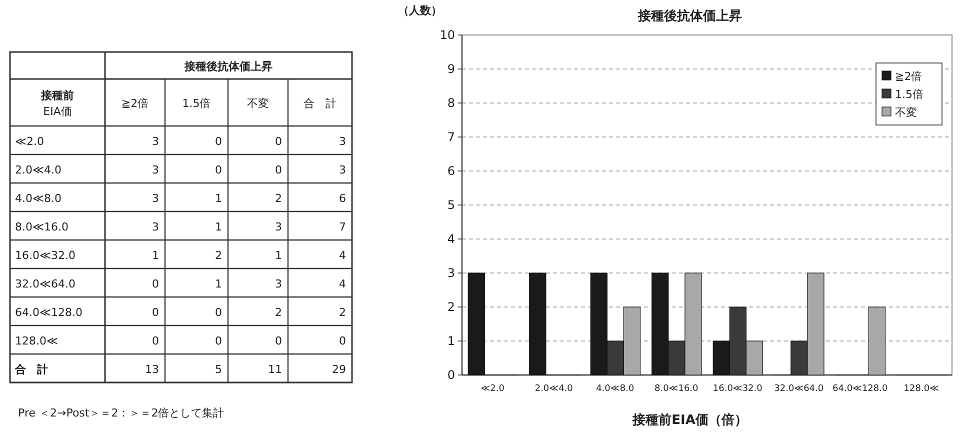  I want to click on x-tick-label: 8.0≪16.0, so click(676, 389).